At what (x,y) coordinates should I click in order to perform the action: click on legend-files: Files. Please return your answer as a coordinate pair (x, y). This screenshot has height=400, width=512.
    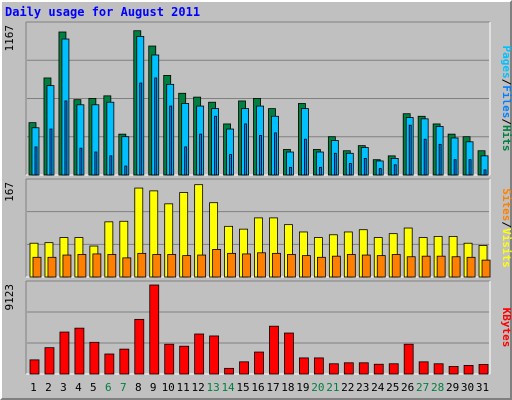
    Looking at the image, I should click on (506, 101).